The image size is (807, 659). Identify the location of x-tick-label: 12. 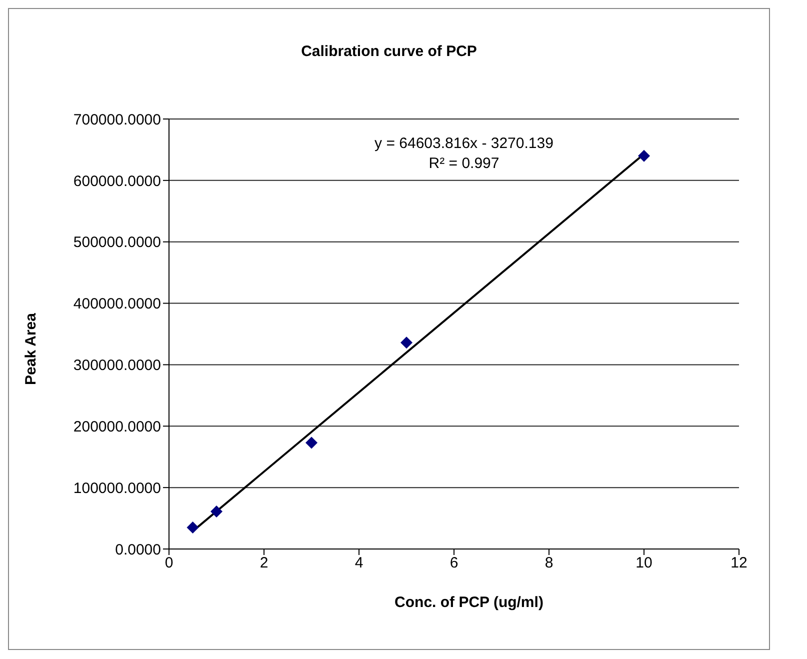
(739, 563).